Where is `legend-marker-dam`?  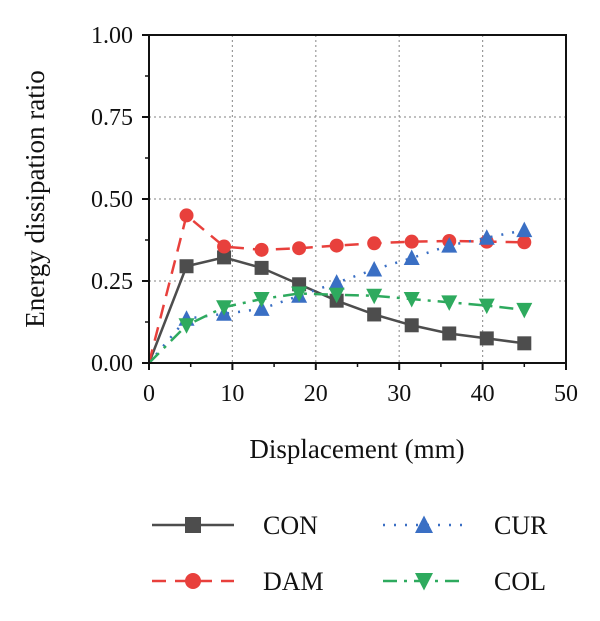 legend-marker-dam is located at coordinates (193, 581).